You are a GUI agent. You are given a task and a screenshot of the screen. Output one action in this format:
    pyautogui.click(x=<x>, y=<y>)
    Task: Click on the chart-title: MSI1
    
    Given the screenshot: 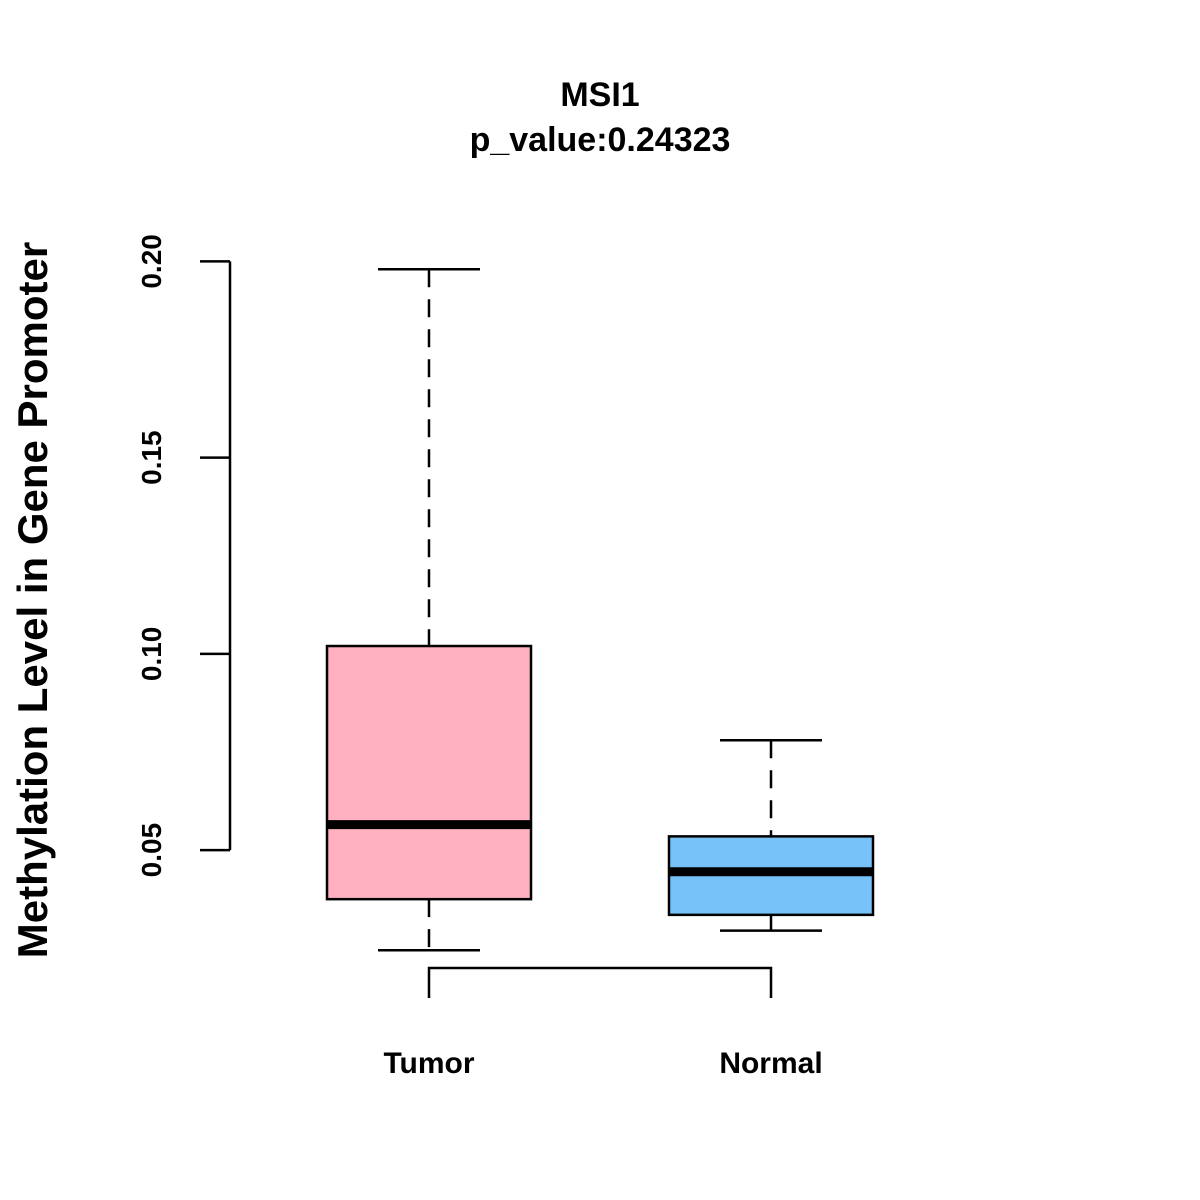 What is the action you would take?
    pyautogui.click(x=599, y=95)
    